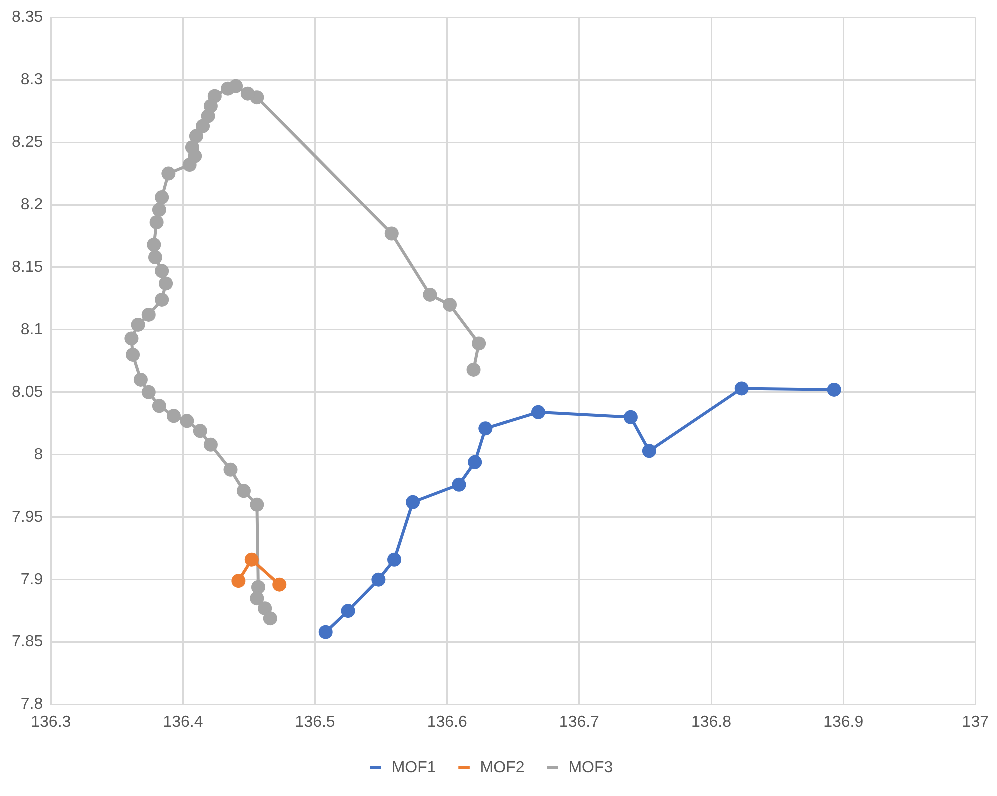 This screenshot has width=997, height=796. What do you see at coordinates (28, 142) in the screenshot?
I see `y-tick-label: 8.25` at bounding box center [28, 142].